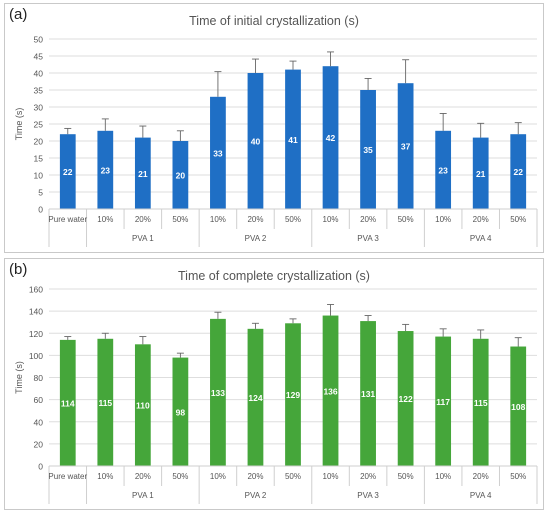  Describe the element at coordinates (39, 57) in the screenshot. I see `chart-a-ytick-label: 45` at that location.